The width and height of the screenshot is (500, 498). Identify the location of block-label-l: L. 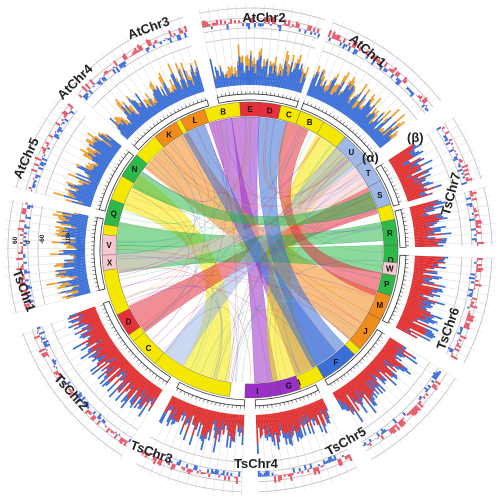
(194, 120).